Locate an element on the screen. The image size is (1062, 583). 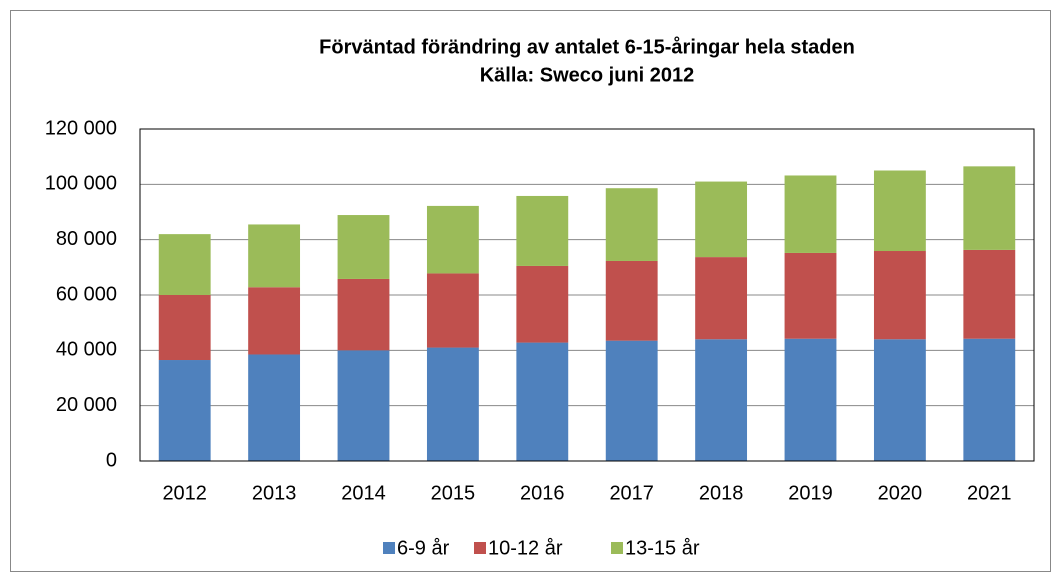
x-tick-label: 2013 is located at coordinates (274, 493).